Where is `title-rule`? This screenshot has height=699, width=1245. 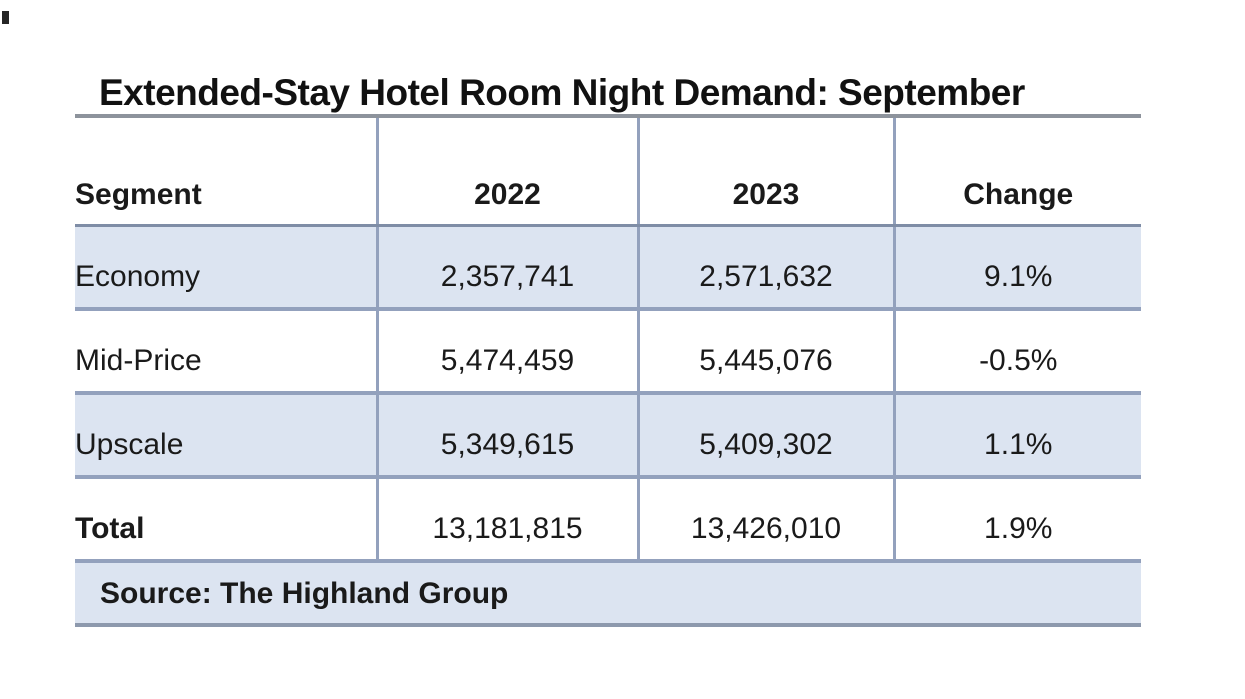
title-rule is located at coordinates (608, 116).